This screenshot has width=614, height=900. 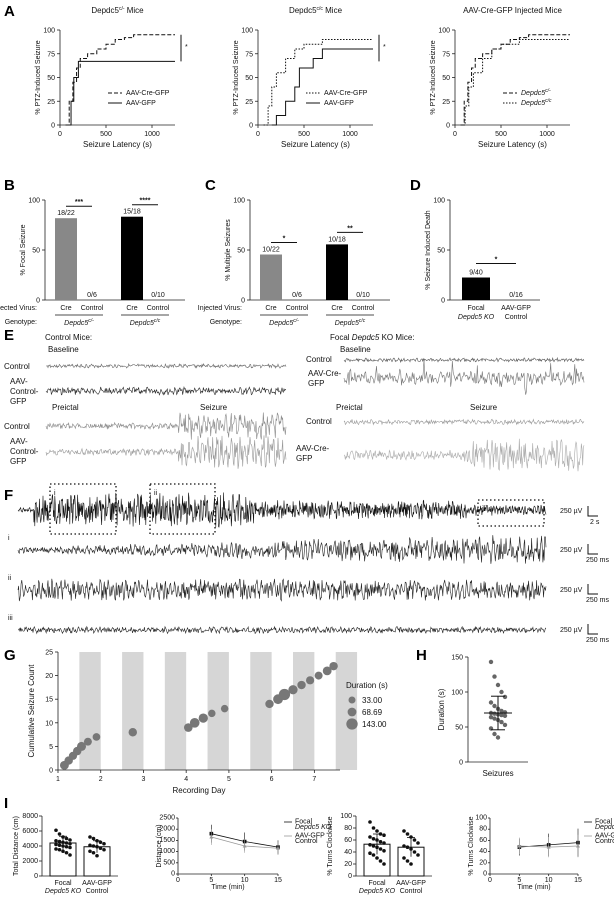 What do you see at coordinates (97, 891) in the screenshot?
I see `bar-category-2: Control` at bounding box center [97, 891].